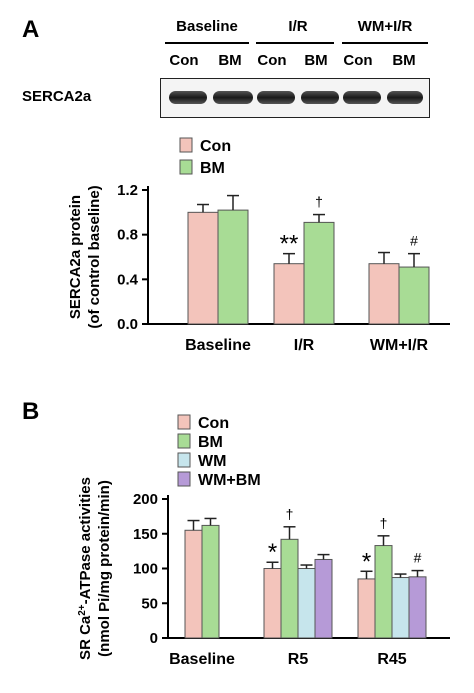 The width and height of the screenshot is (474, 693). I want to click on western-blot-image, so click(295, 98).